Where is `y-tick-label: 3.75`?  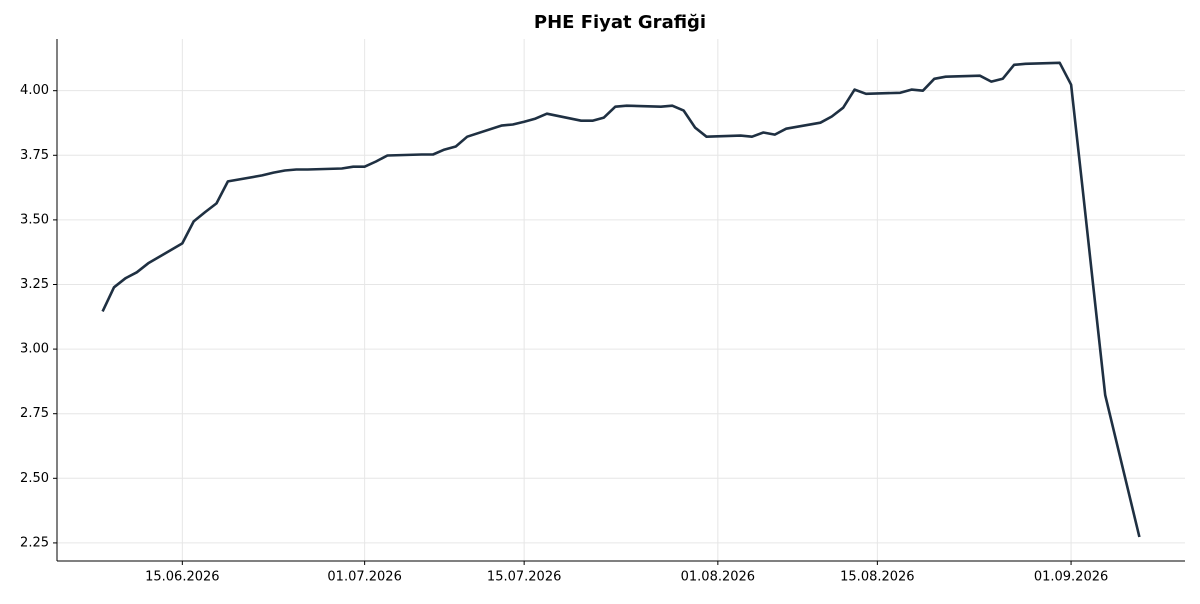
y-tick-label: 3.75 is located at coordinates (34, 155).